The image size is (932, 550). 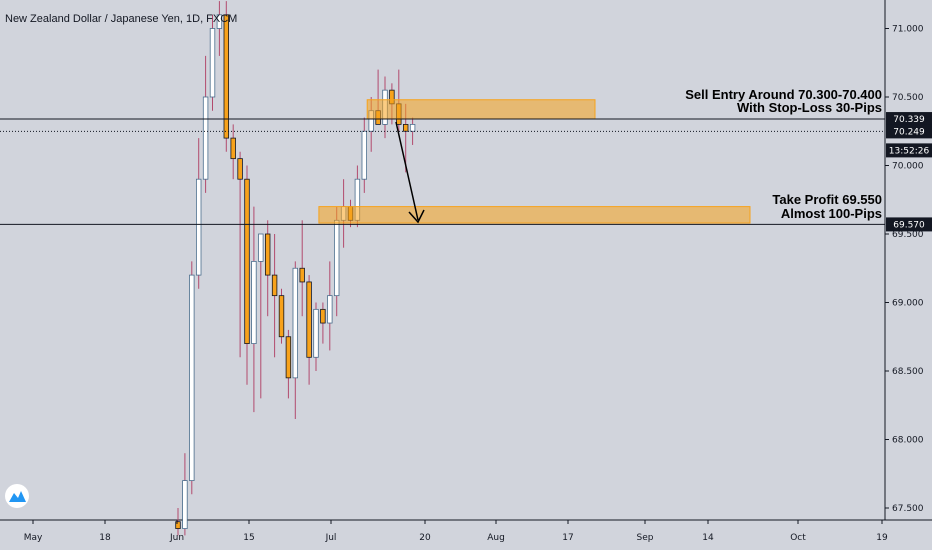 I want to click on price-scale, so click(x=908, y=275).